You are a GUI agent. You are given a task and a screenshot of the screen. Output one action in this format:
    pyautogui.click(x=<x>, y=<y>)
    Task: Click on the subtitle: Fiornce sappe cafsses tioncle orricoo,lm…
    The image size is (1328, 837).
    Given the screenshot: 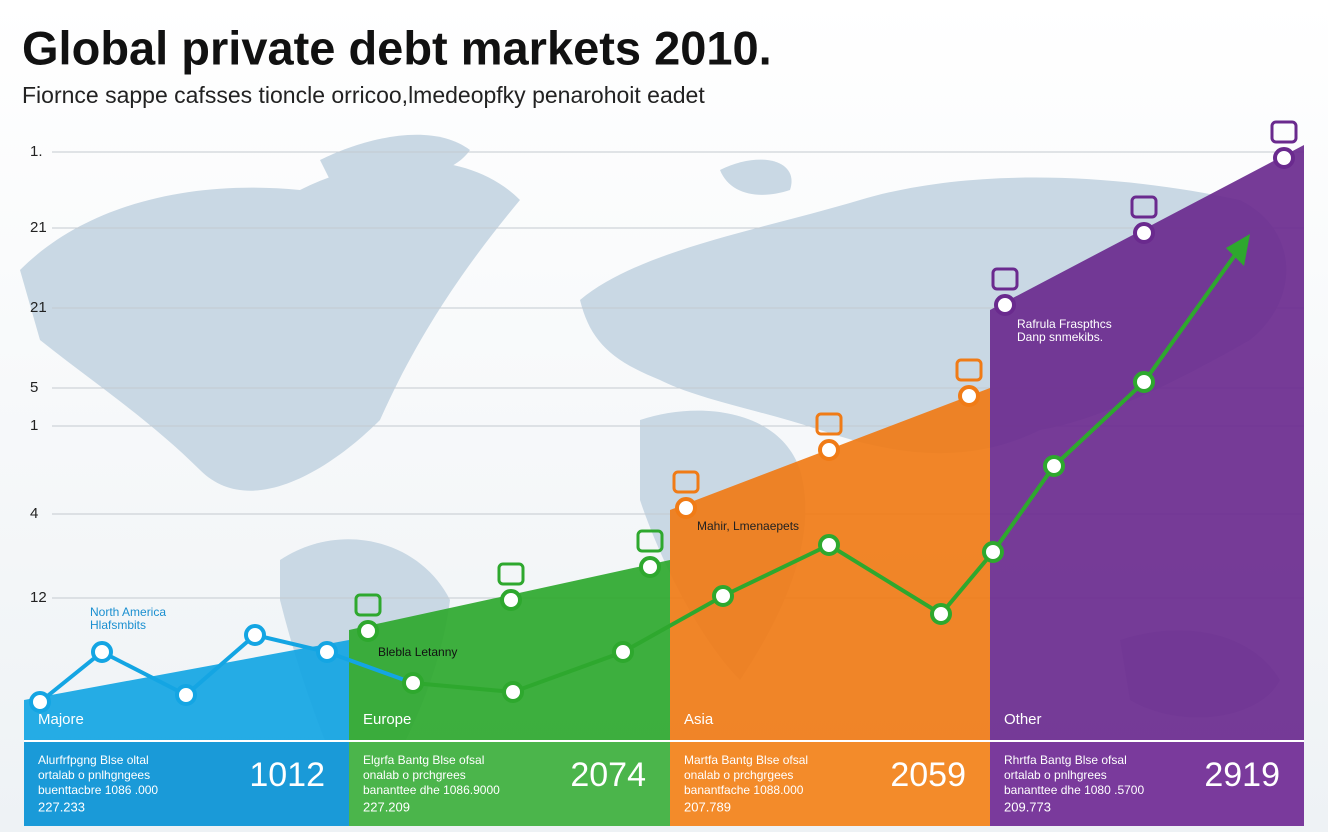 What is the action you would take?
    pyautogui.click(x=363, y=95)
    